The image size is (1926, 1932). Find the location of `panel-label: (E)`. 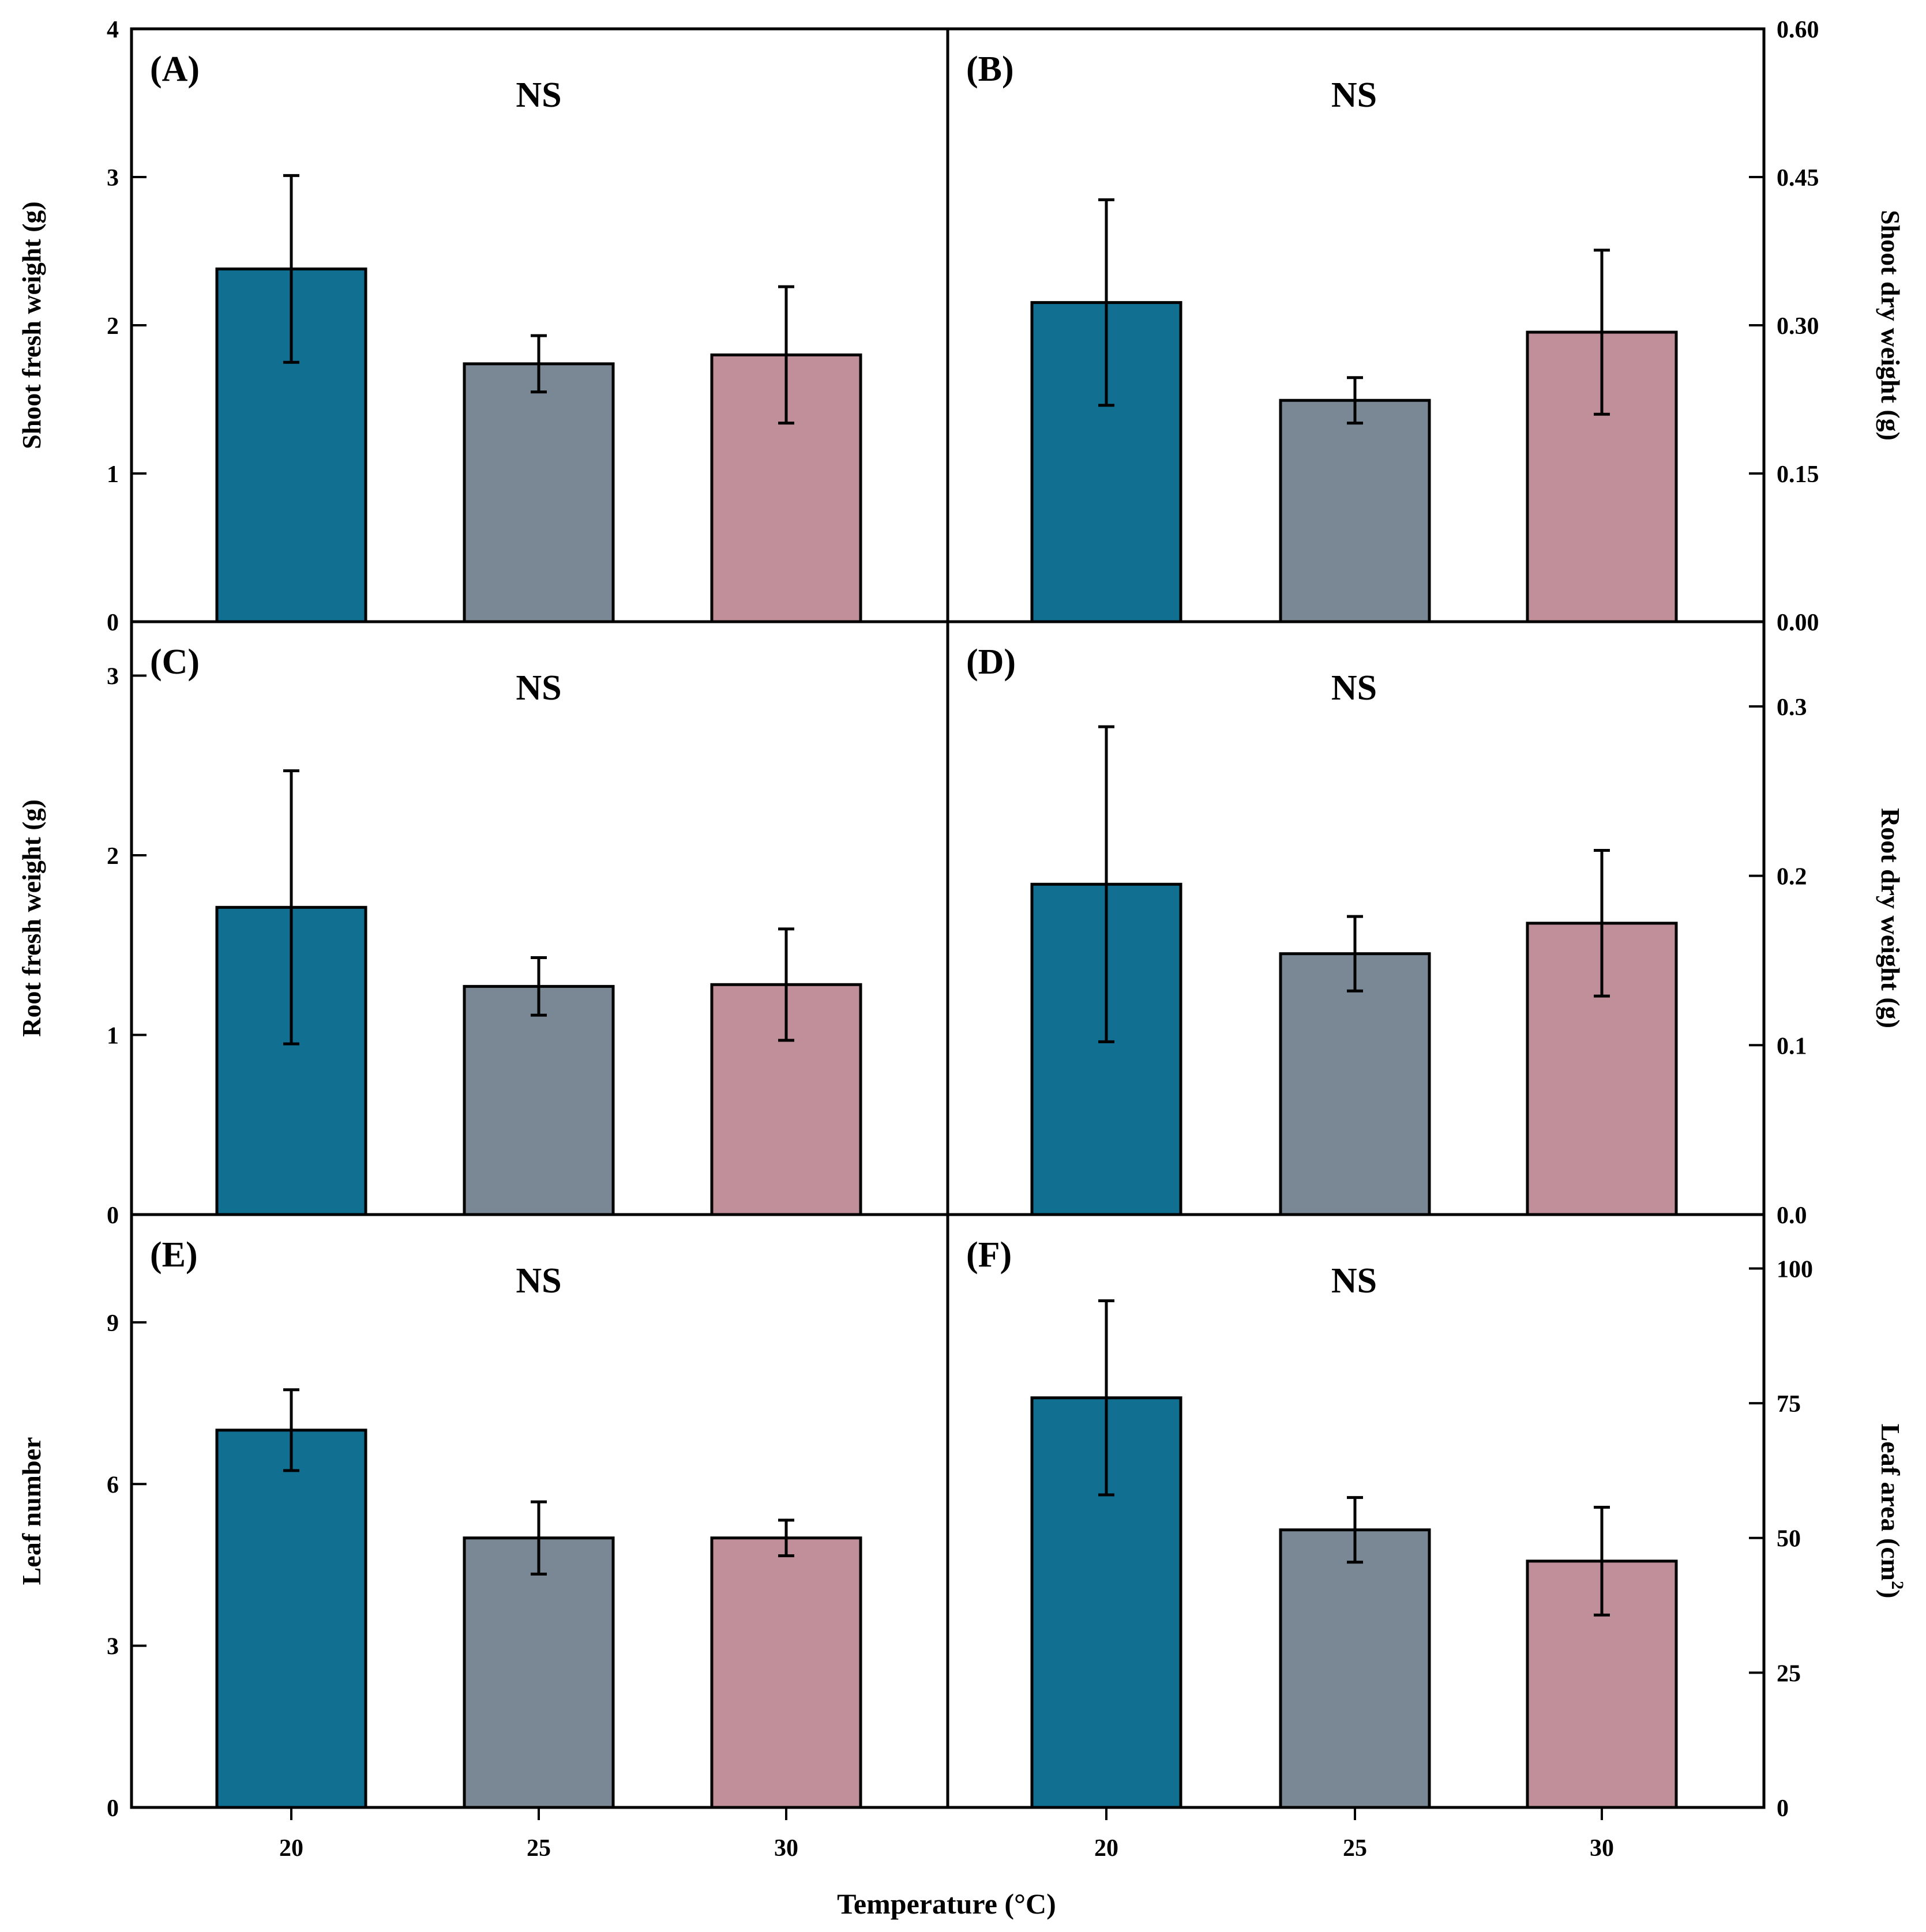

panel-label: (E) is located at coordinates (174, 1255).